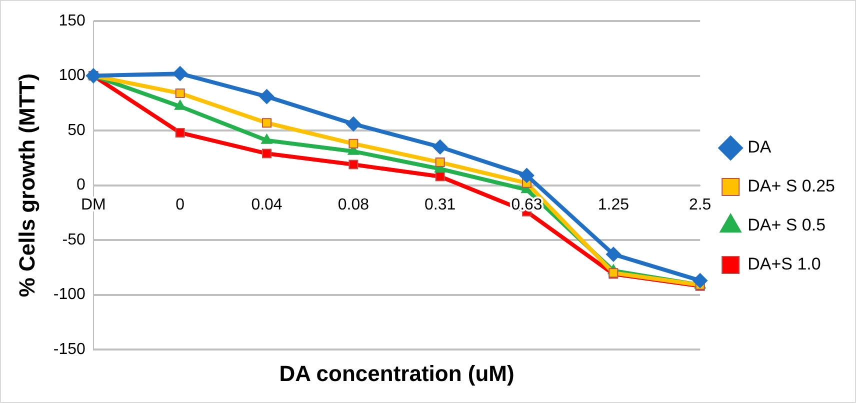 Image resolution: width=856 pixels, height=403 pixels. I want to click on y-tick-label: -100, so click(69, 295).